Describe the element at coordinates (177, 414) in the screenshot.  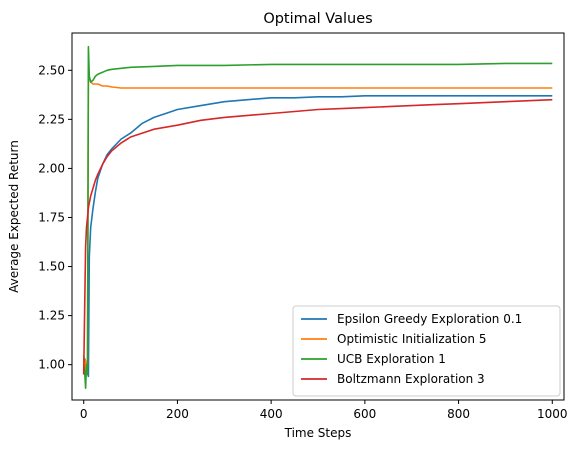
I see `x-tick-label: 200` at that location.